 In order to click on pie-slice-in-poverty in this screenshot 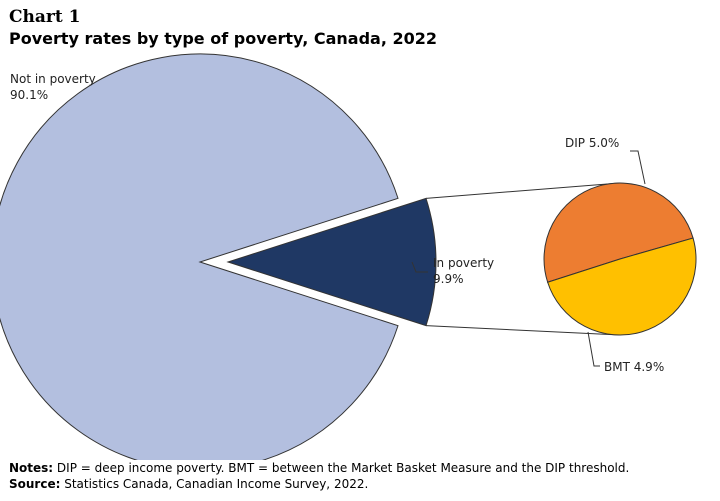, I will do `click(331, 262)`.